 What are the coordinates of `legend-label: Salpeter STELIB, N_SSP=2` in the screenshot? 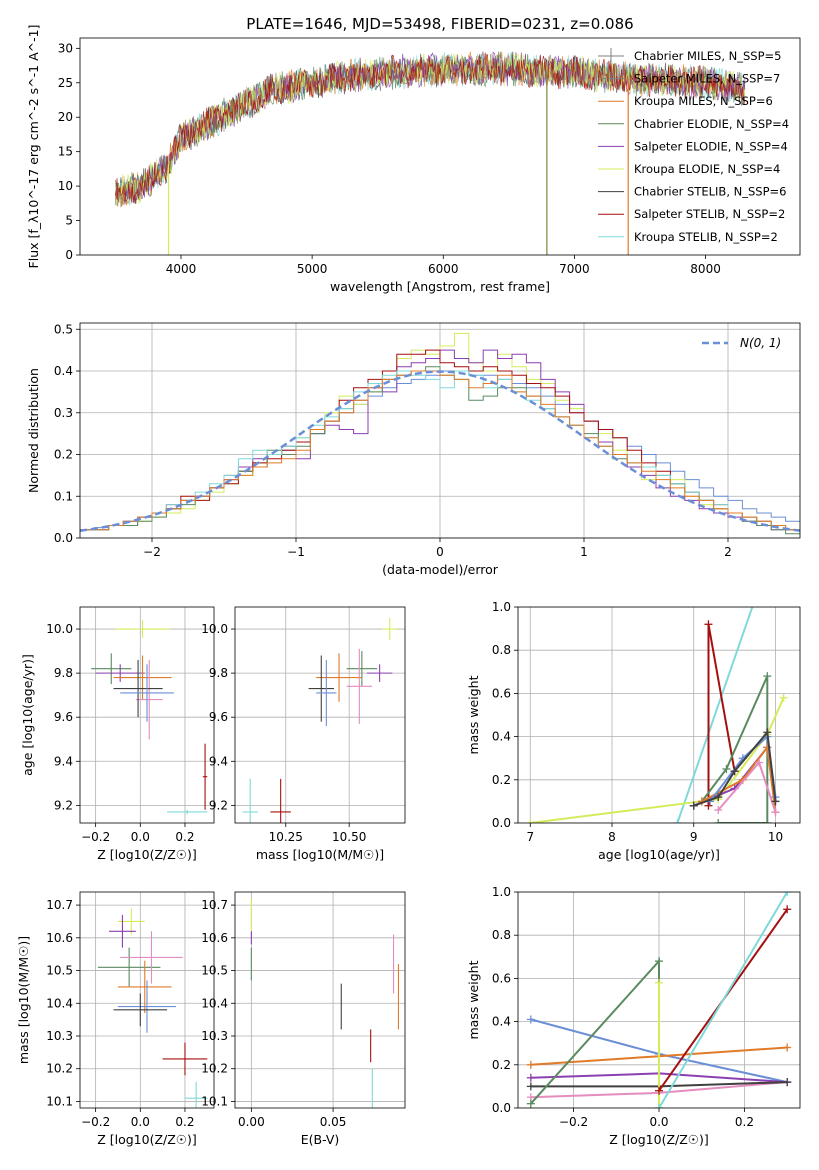 It's located at (709, 214).